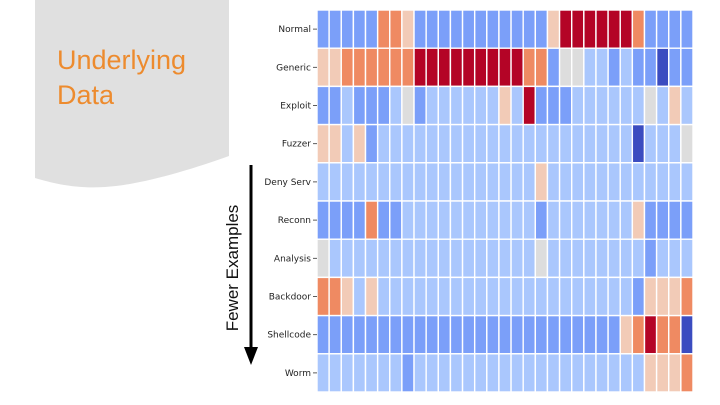 This screenshot has height=405, width=720. Describe the element at coordinates (287, 183) in the screenshot. I see `row-label: Deny Serv` at that location.